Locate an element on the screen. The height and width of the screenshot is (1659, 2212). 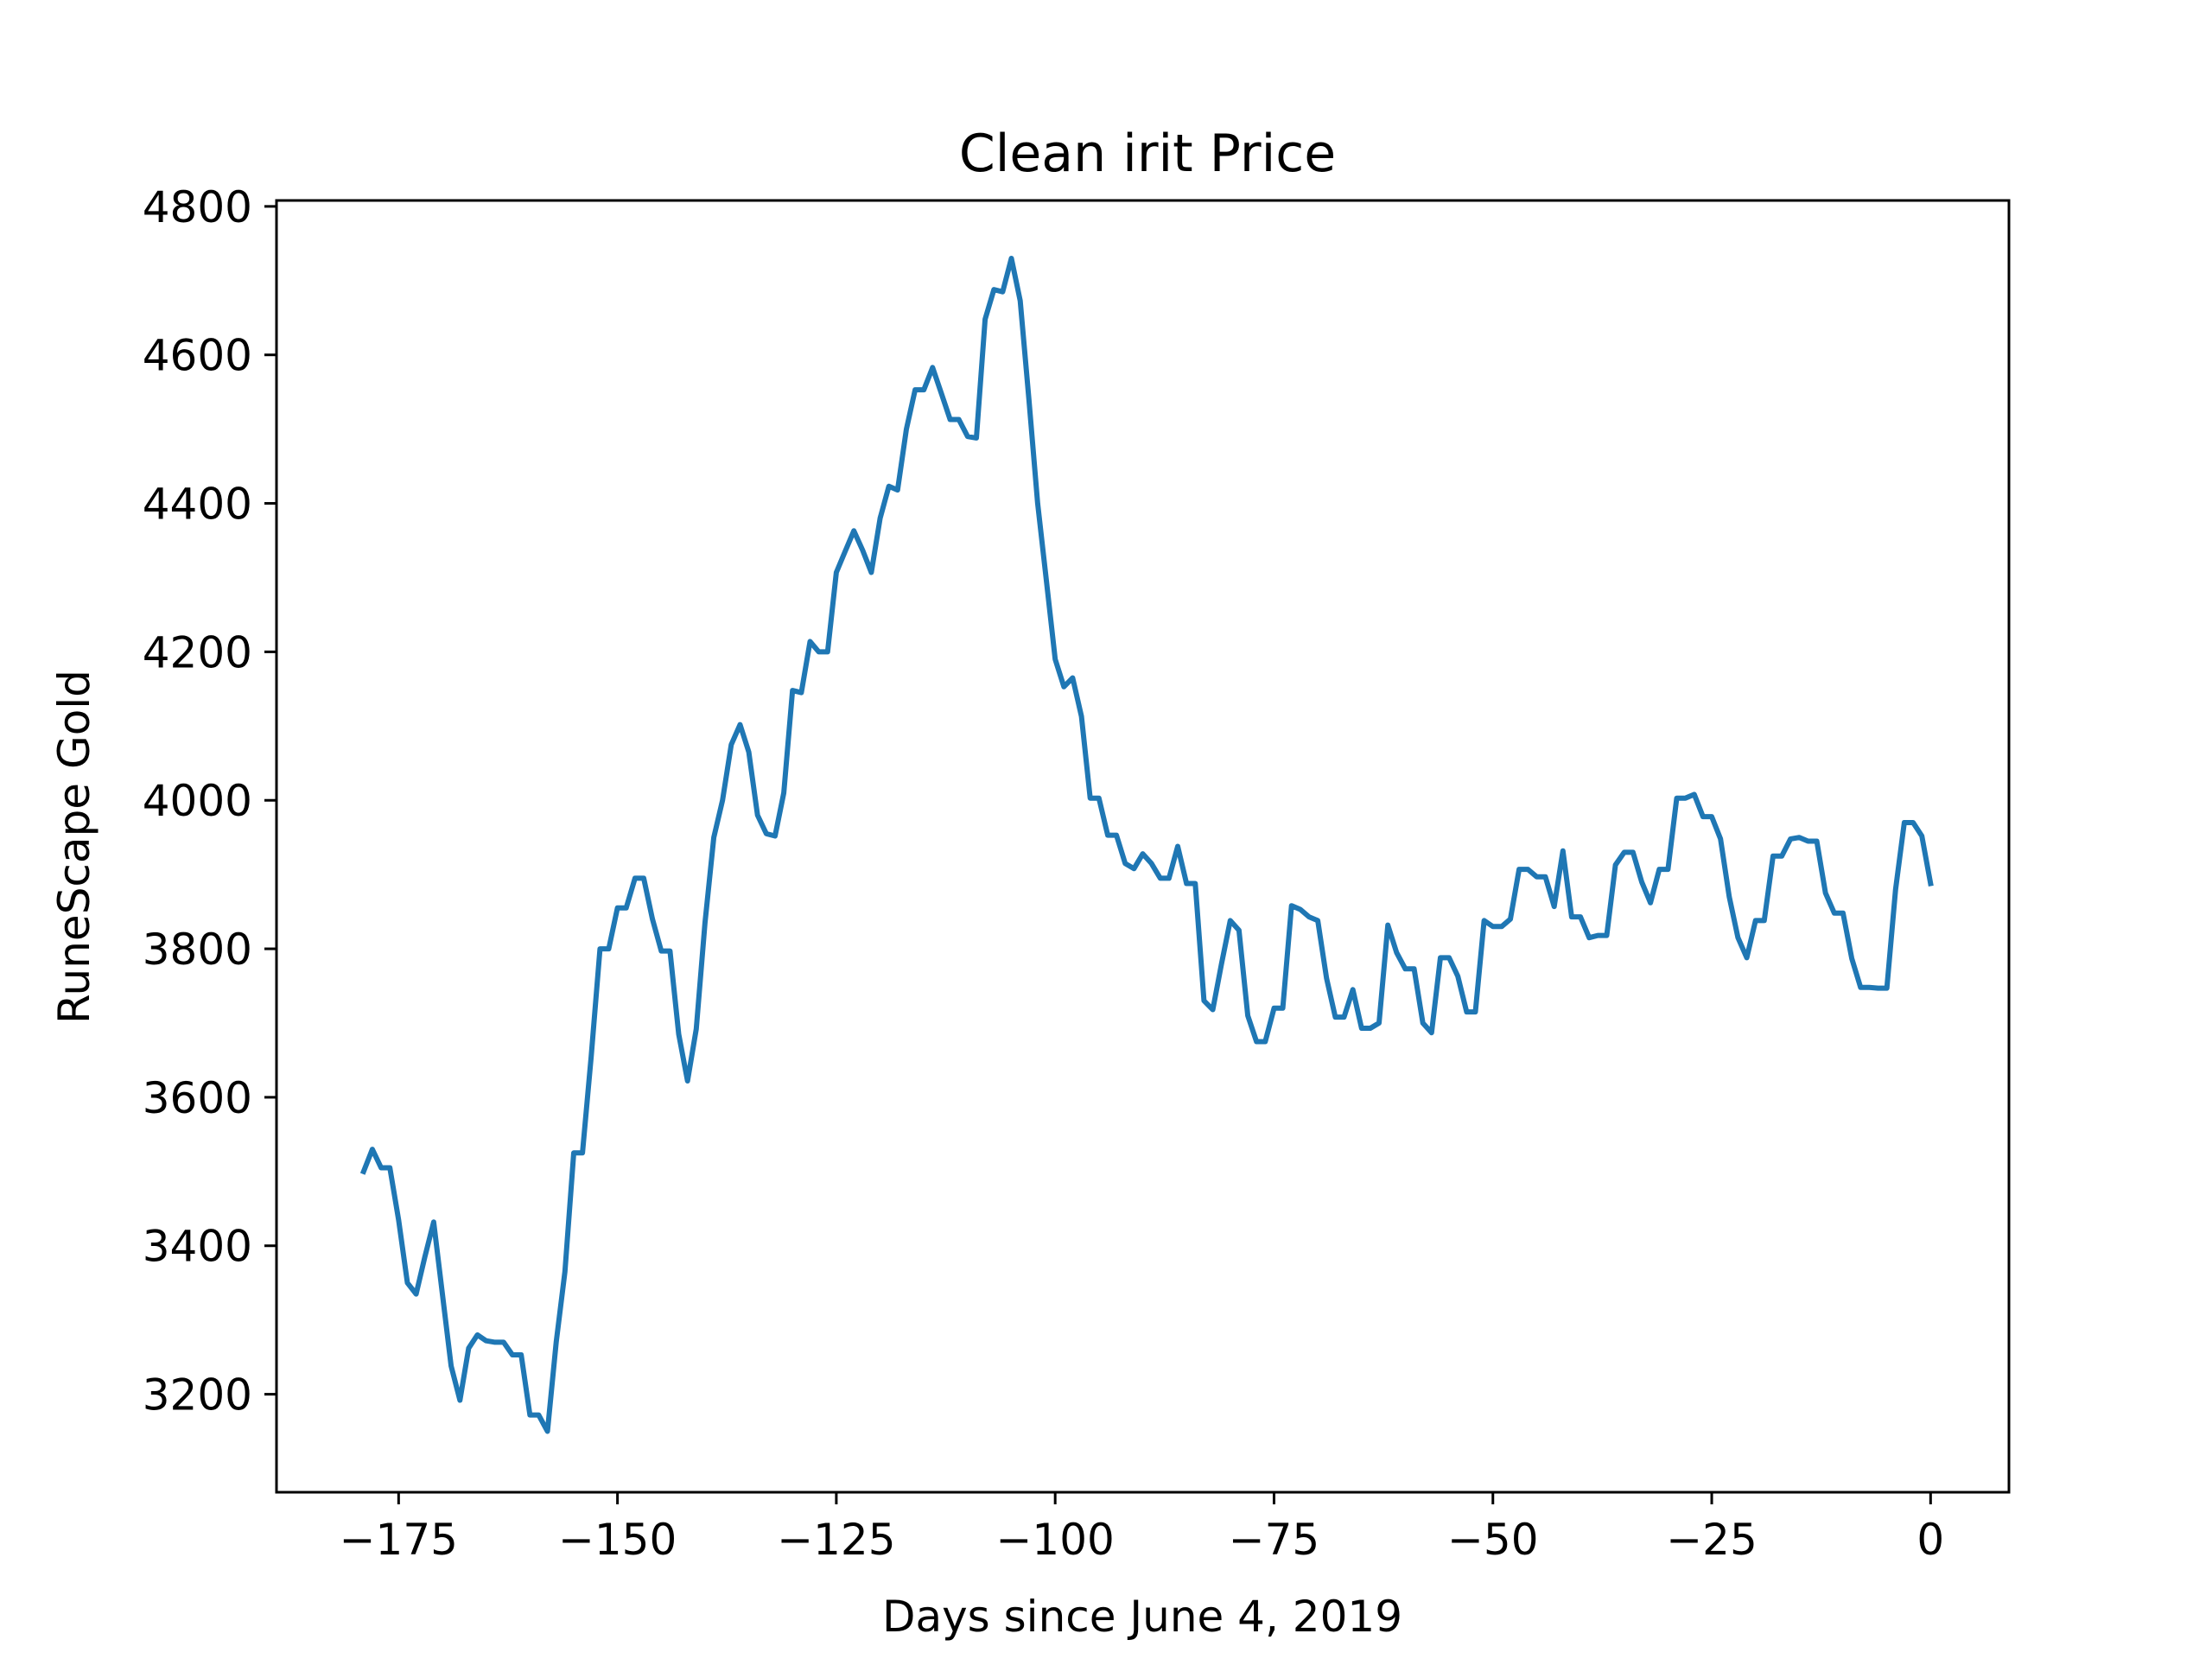
y-tick-label: 3400 is located at coordinates (197, 1247).